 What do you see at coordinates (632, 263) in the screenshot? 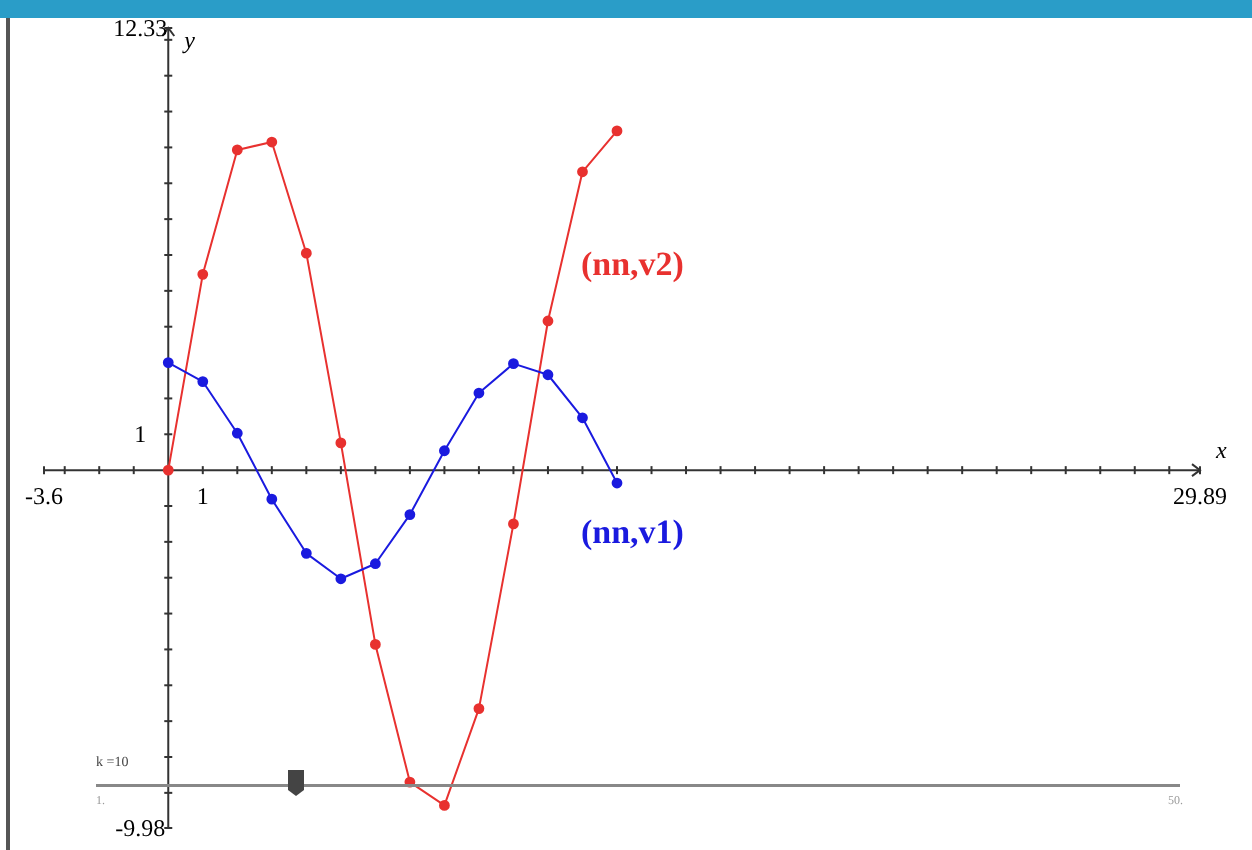
I see `series-label: (nn,v2)` at bounding box center [632, 263].